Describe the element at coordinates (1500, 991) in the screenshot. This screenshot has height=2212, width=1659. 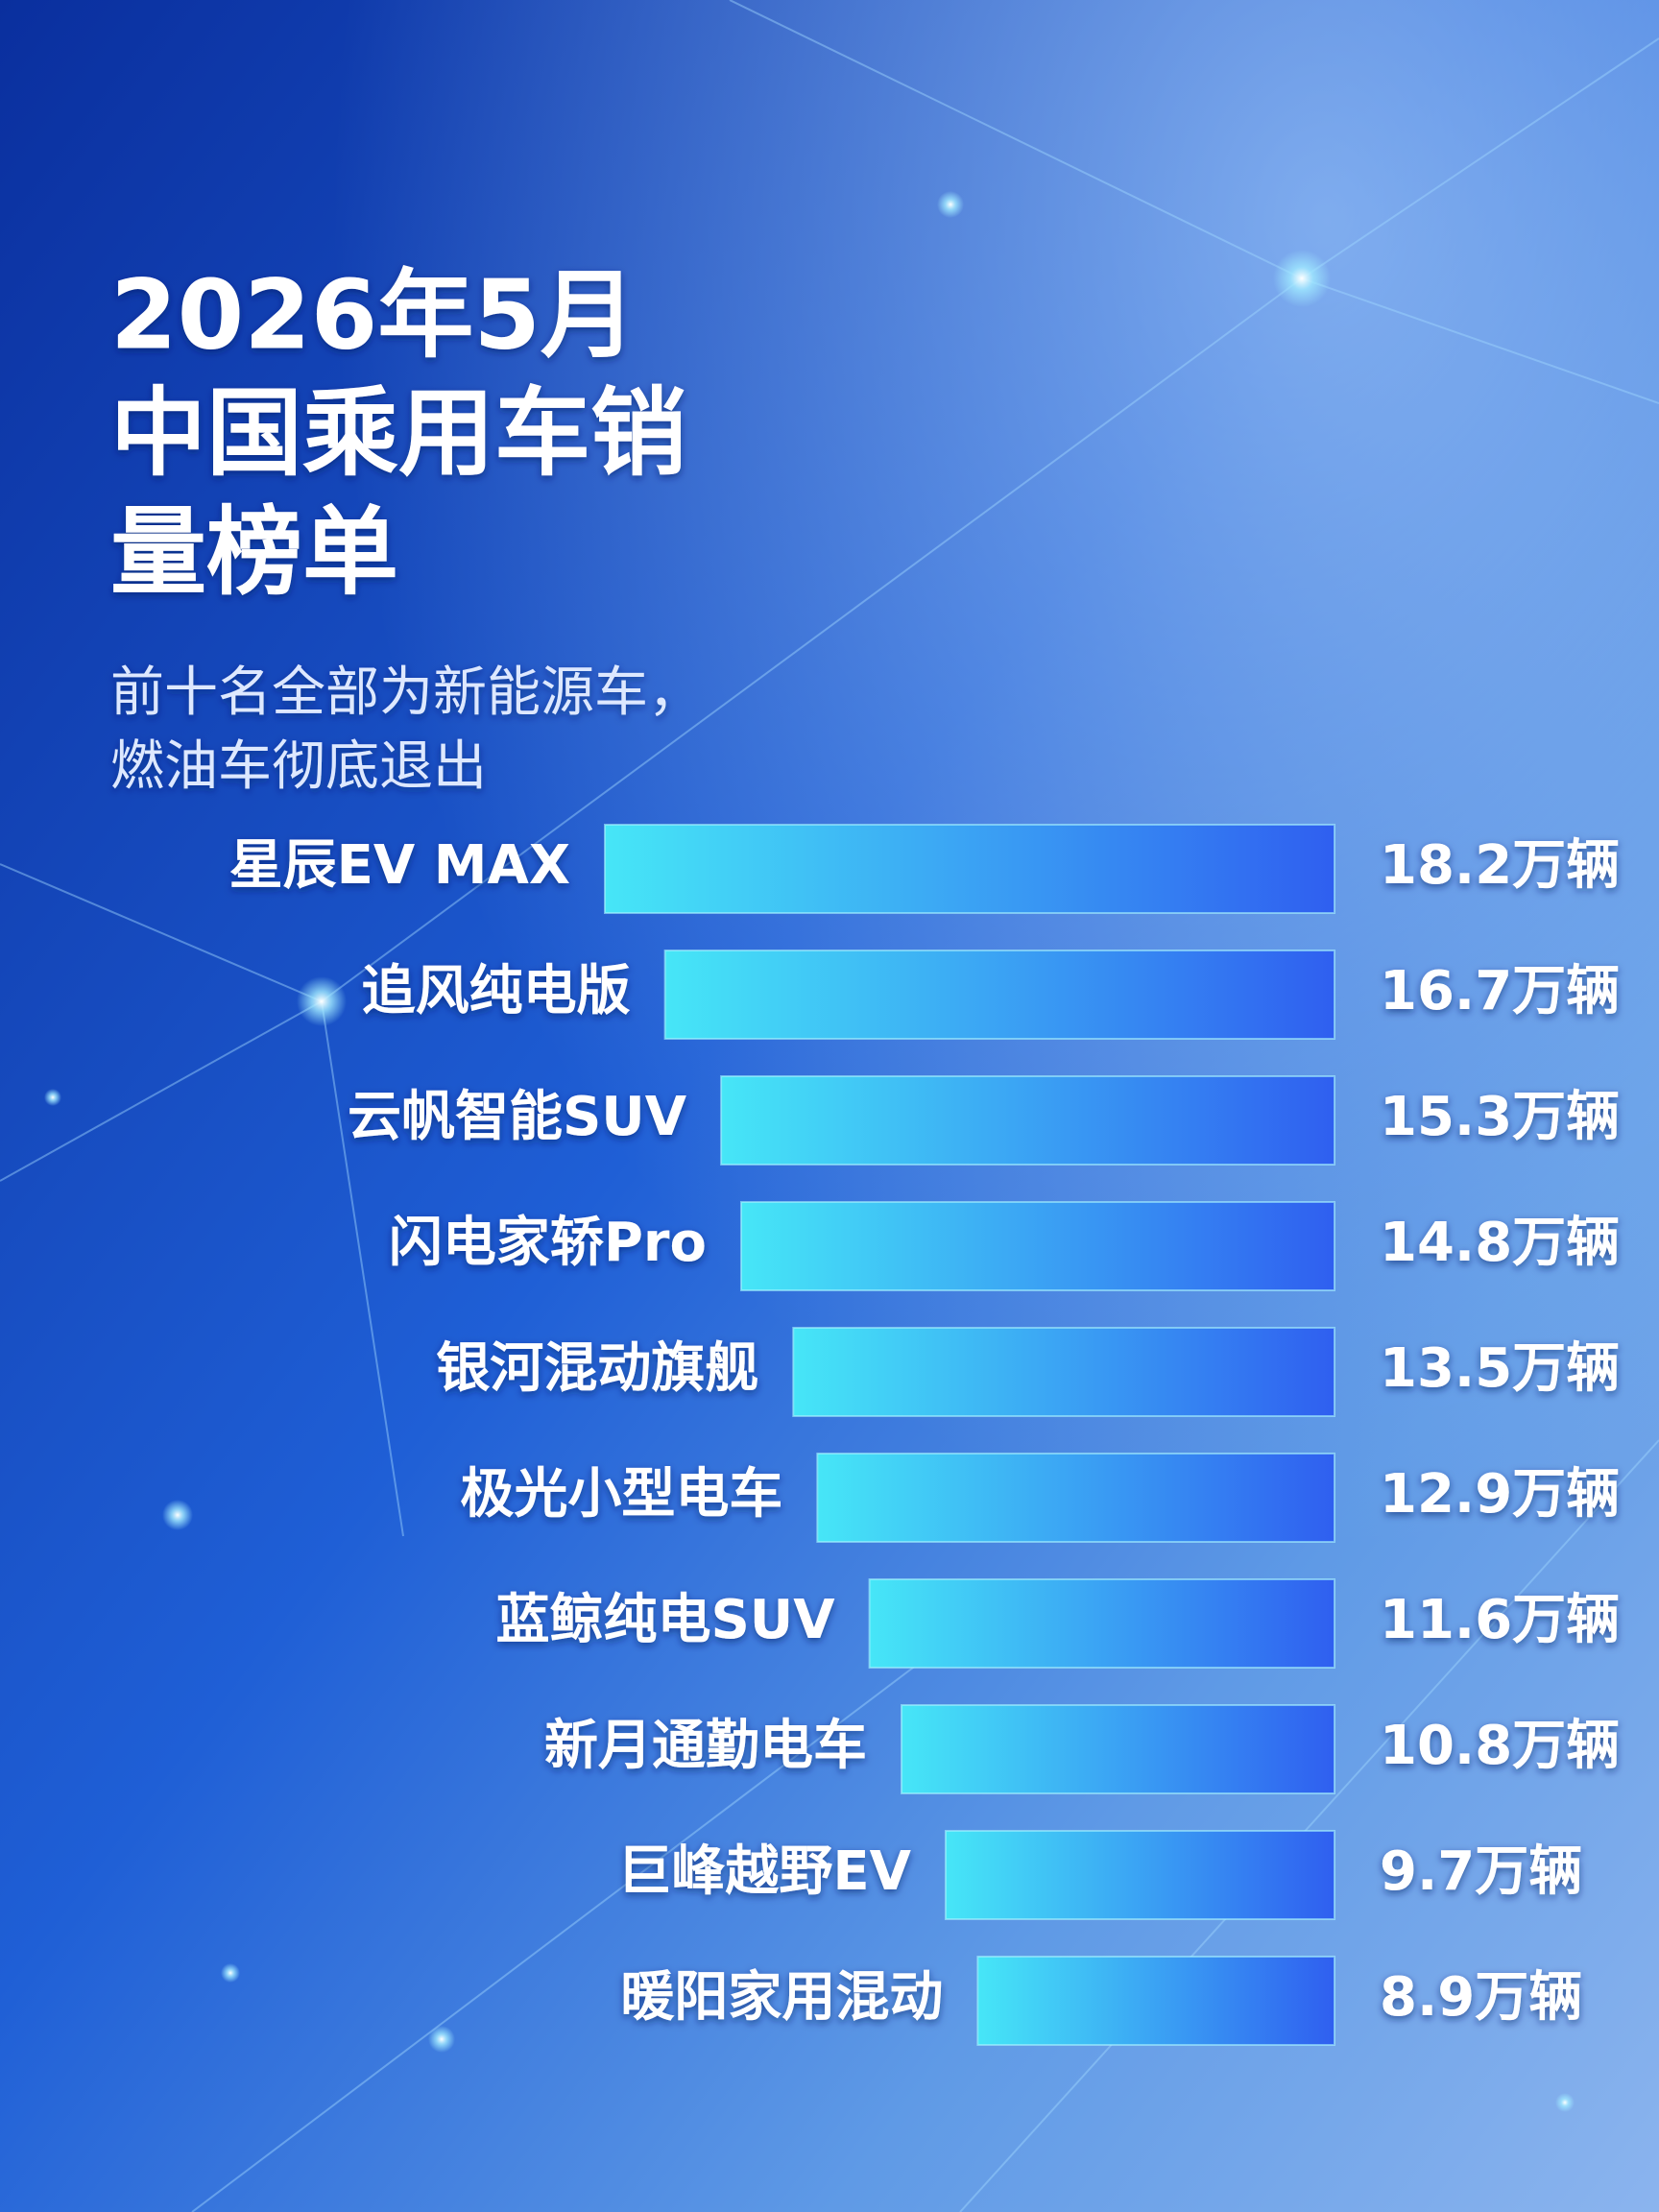
I see `value-label: 16.7万辆` at that location.